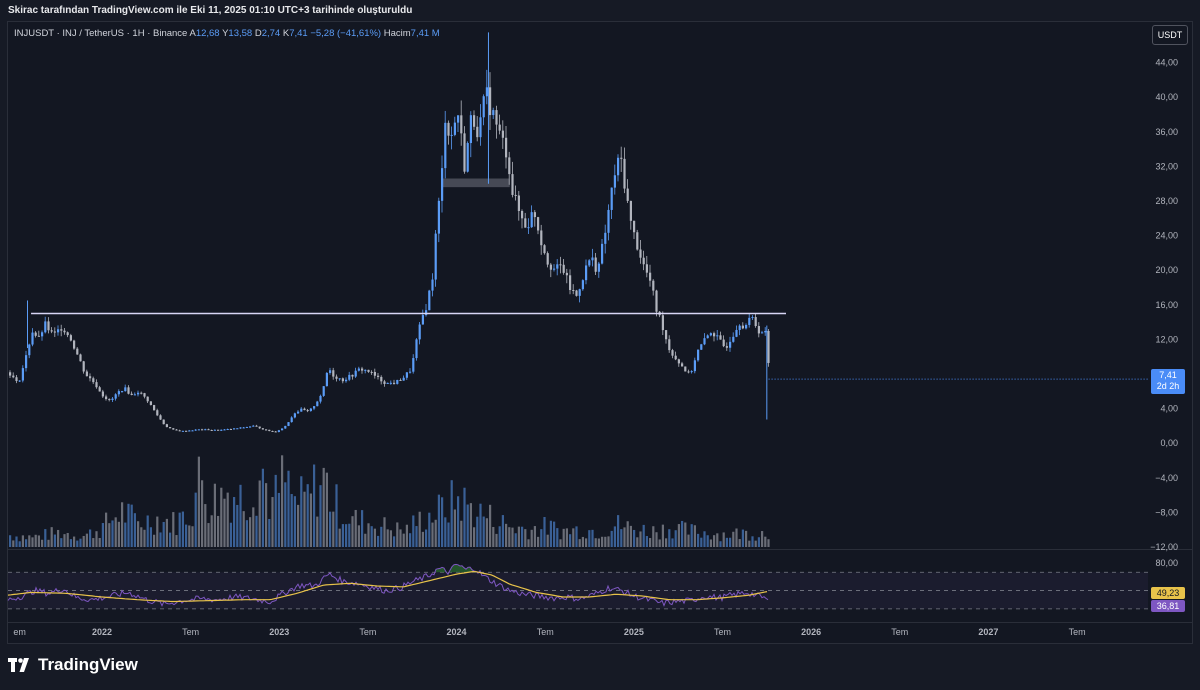  What do you see at coordinates (1169, 443) in the screenshot?
I see `price-tick-label: 0,00` at bounding box center [1169, 443].